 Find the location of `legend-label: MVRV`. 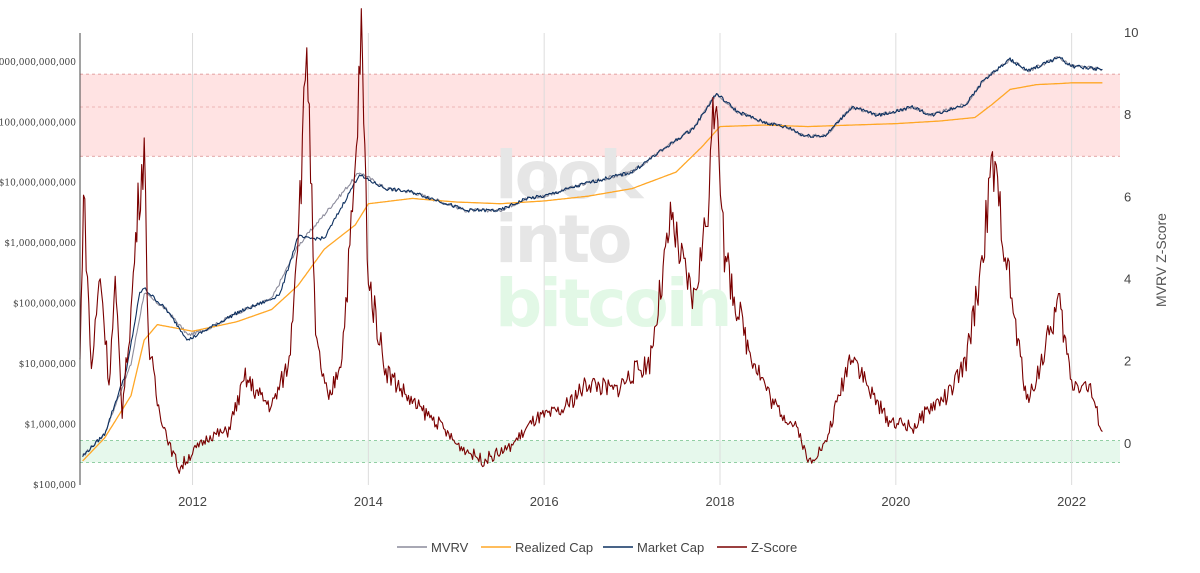

legend-label: MVRV is located at coordinates (450, 547).